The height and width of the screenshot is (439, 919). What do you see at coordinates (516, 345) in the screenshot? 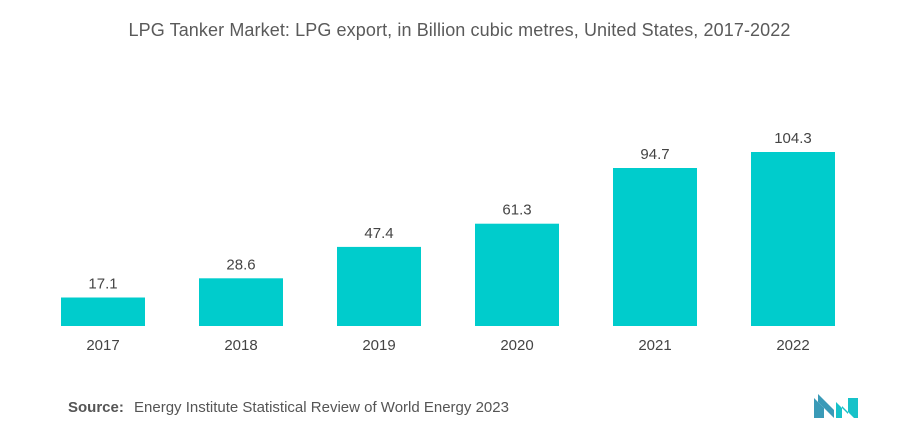
I see `x-tick-label-2020: 2020` at bounding box center [516, 345].